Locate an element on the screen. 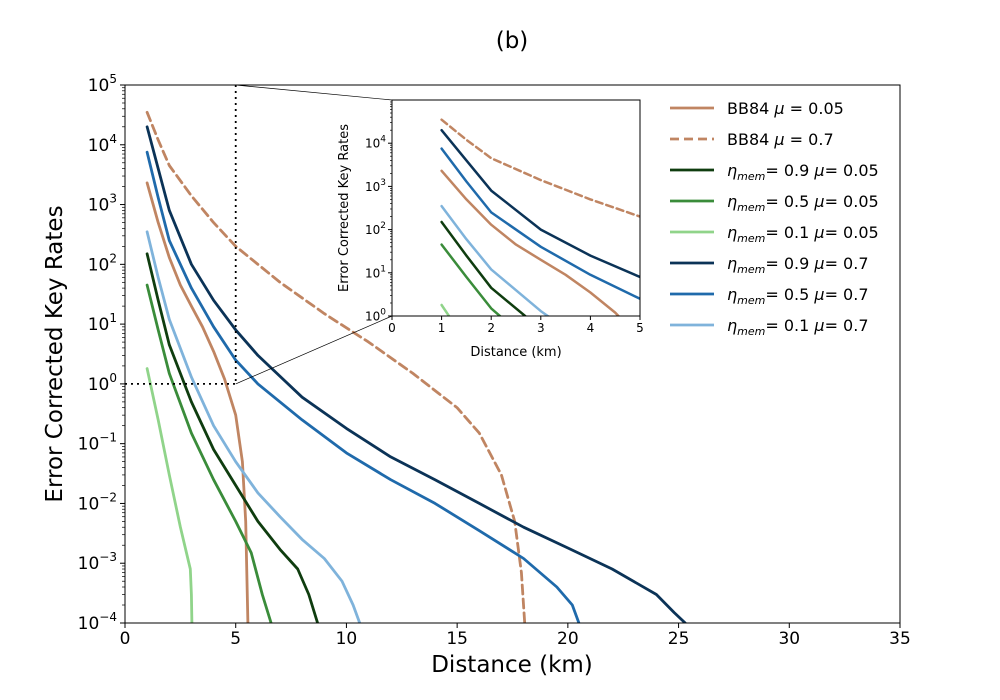 The image size is (1000, 700). zoom-connector-bottom is located at coordinates (314, 350).